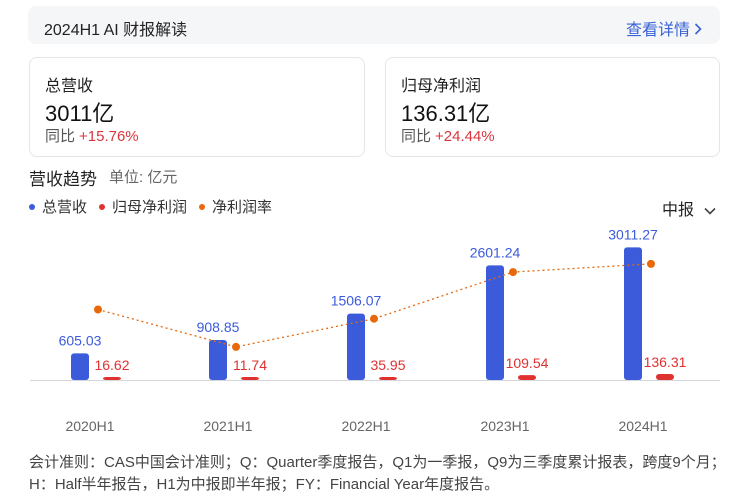 The image size is (752, 500). I want to click on label-profit-2024H1: 136.31, so click(665, 362).